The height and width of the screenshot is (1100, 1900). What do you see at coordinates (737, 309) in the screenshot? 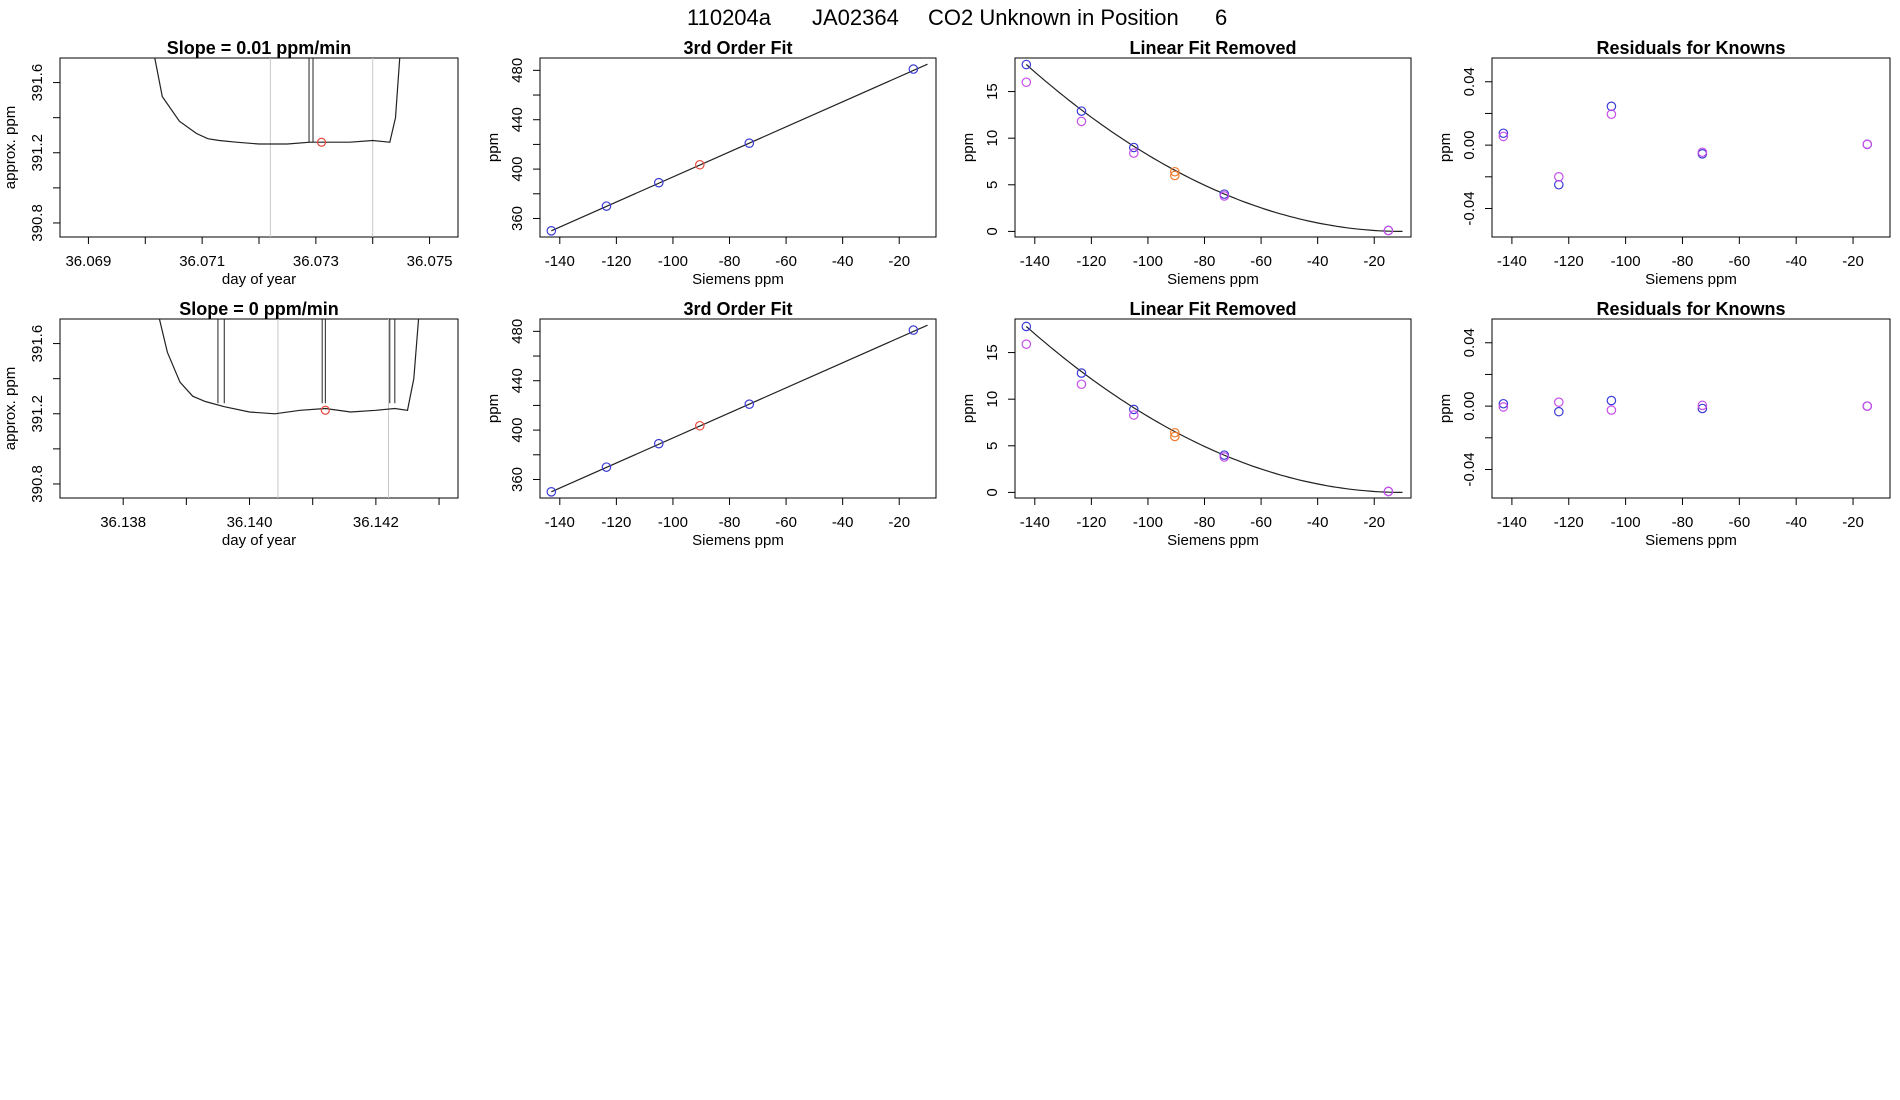
I see `panel-title: 3rd Order Fit` at bounding box center [737, 309].